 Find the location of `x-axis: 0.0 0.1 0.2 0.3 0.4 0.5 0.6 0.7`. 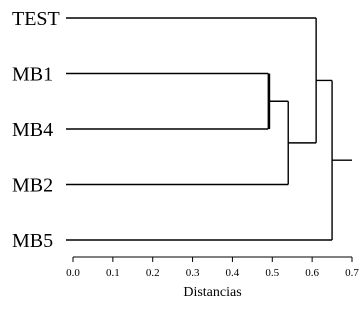

x-axis: 0.0 0.1 0.2 0.3 0.4 0.5 0.6 0.7 is located at coordinates (212, 267).